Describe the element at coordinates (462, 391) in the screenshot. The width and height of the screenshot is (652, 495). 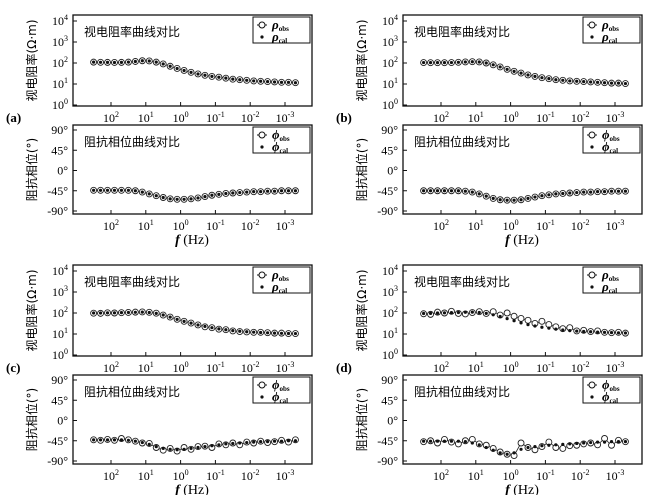
I see `plot-title: 阻抗相位曲线对比` at that location.